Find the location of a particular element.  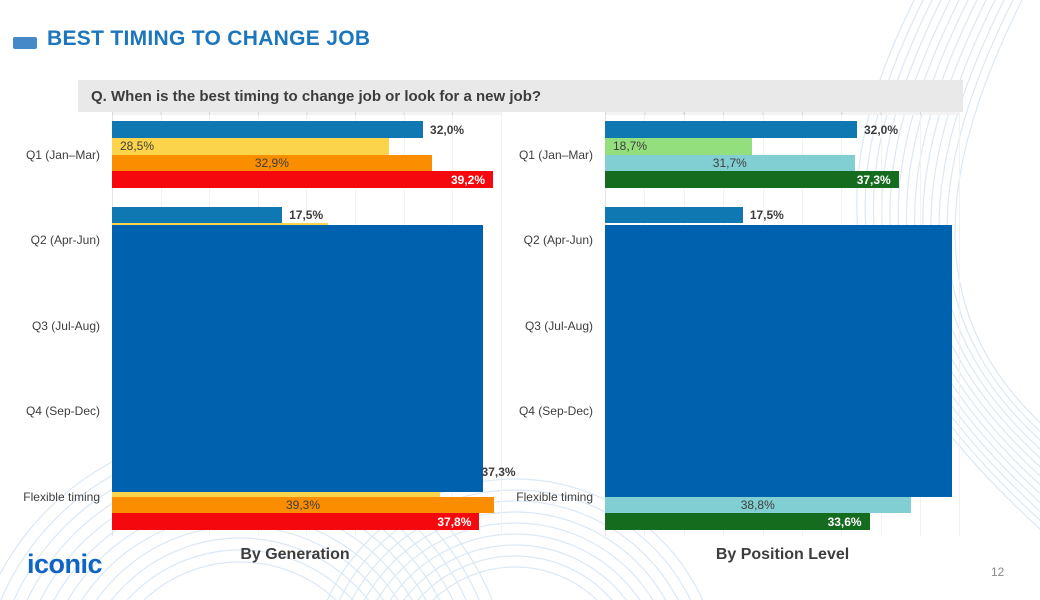

bar-value-label: 33,6% is located at coordinates (844, 521).